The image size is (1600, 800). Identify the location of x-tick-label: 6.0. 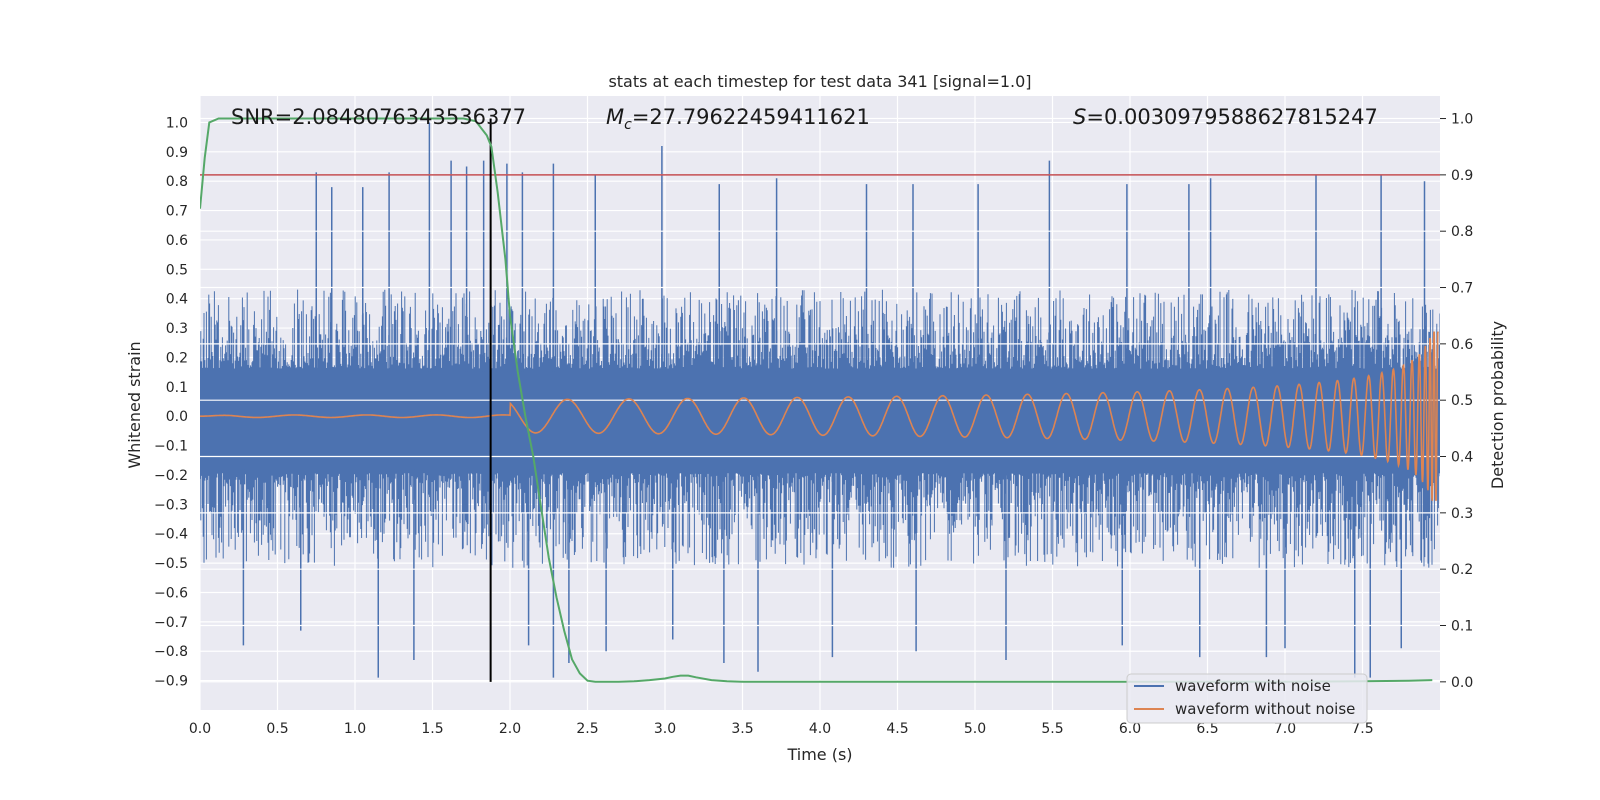
(1130, 729).